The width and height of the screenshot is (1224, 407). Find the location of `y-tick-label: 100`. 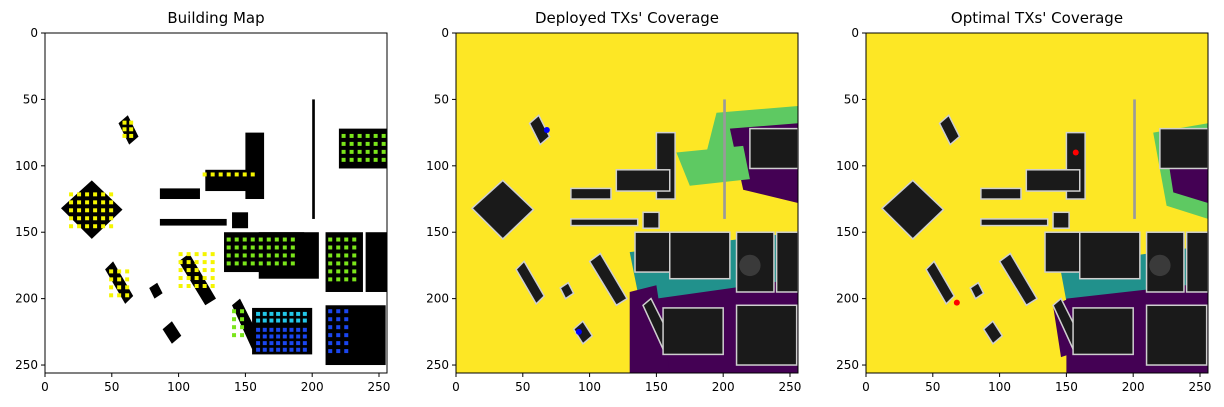

y-tick-label: 100 is located at coordinates (437, 166).